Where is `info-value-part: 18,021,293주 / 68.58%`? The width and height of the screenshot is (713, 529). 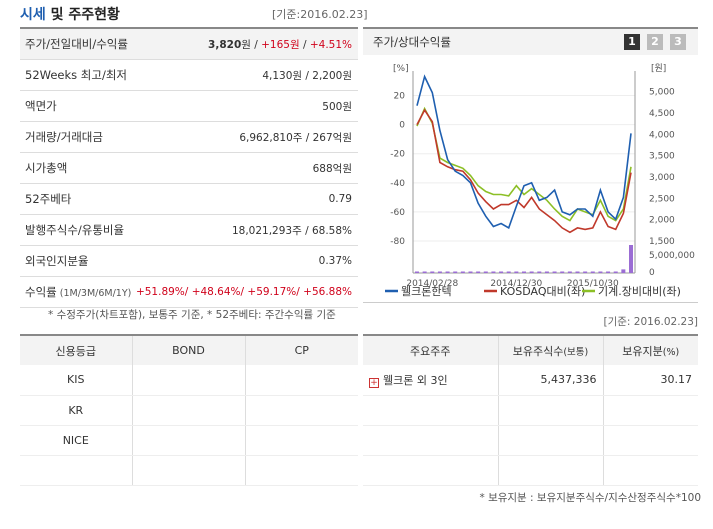 info-value-part: 18,021,293주 / 68.58% is located at coordinates (291, 230).